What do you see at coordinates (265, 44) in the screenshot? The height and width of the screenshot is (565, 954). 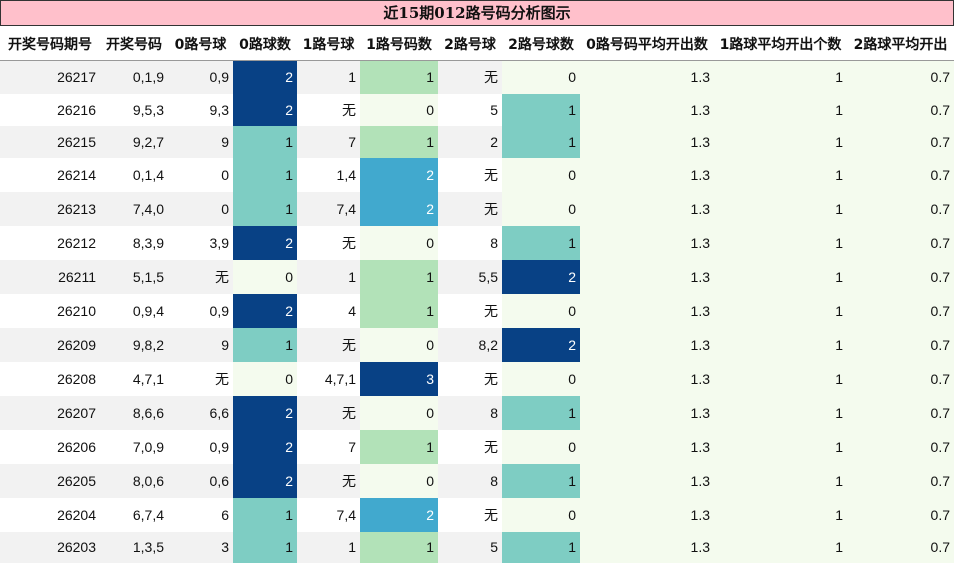 I see `header-route0-count: 0路球数` at bounding box center [265, 44].